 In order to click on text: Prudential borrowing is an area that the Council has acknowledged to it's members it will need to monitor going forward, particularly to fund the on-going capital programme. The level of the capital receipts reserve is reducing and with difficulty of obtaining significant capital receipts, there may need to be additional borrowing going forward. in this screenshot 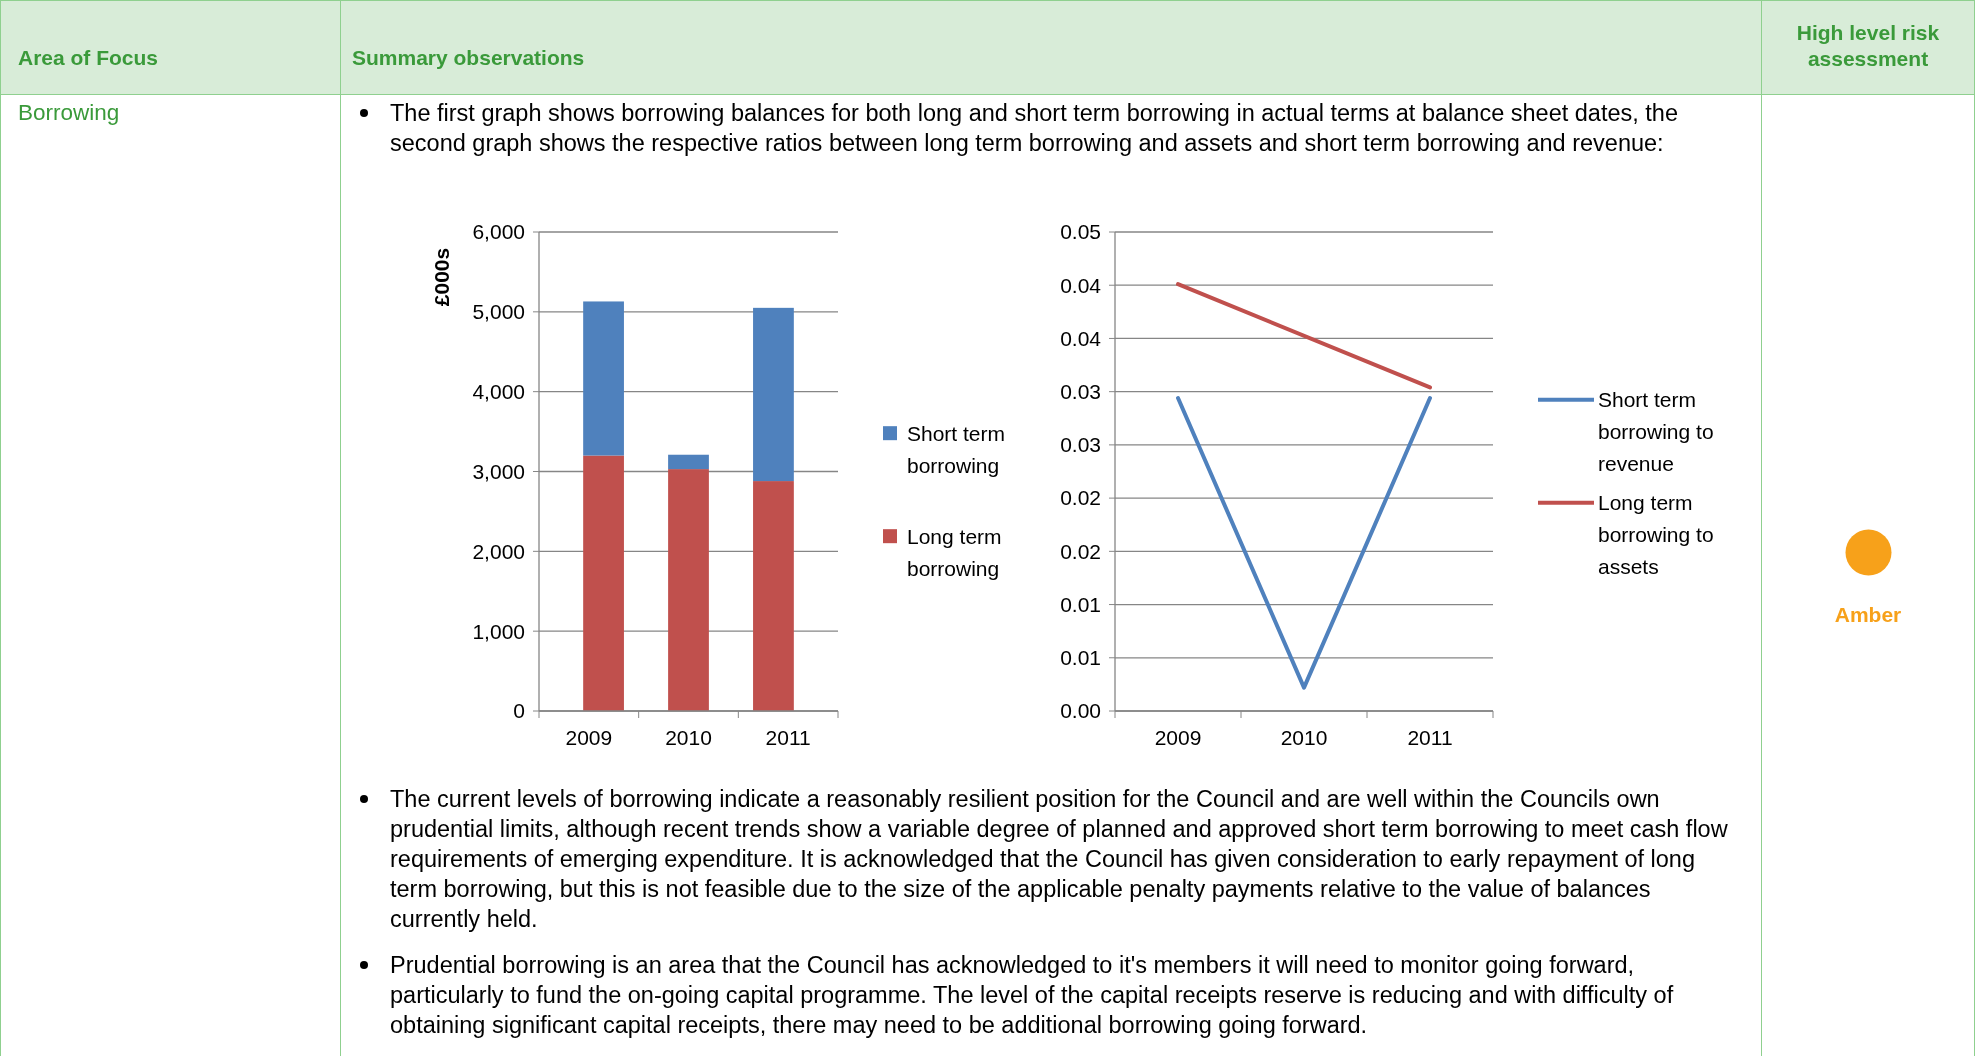, I will do `click(1032, 995)`.